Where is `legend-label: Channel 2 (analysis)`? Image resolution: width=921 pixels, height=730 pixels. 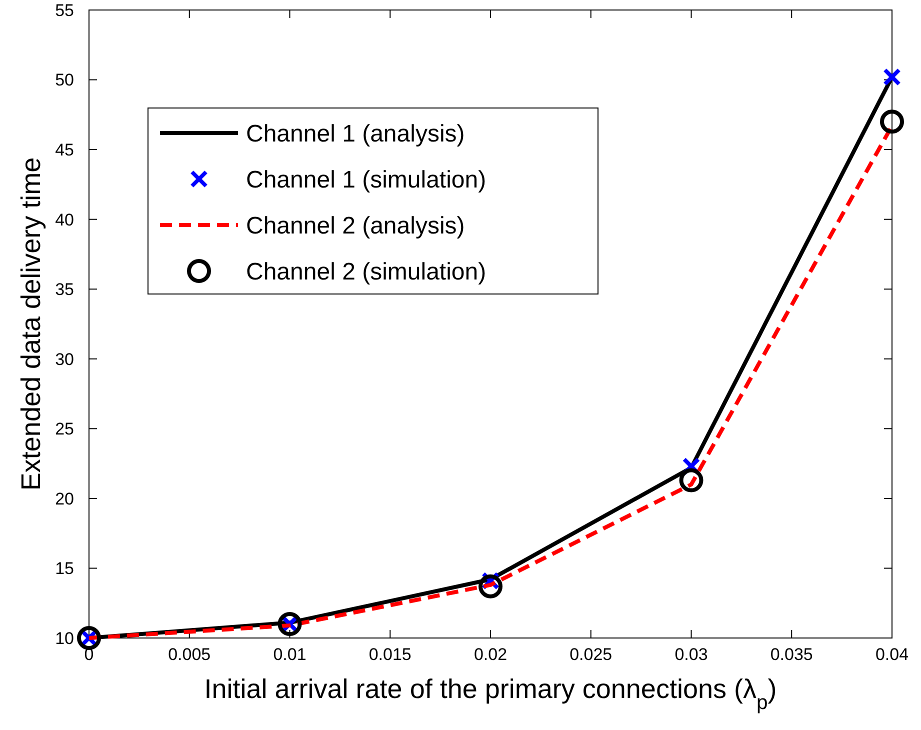
legend-label: Channel 2 (analysis) is located at coordinates (355, 226).